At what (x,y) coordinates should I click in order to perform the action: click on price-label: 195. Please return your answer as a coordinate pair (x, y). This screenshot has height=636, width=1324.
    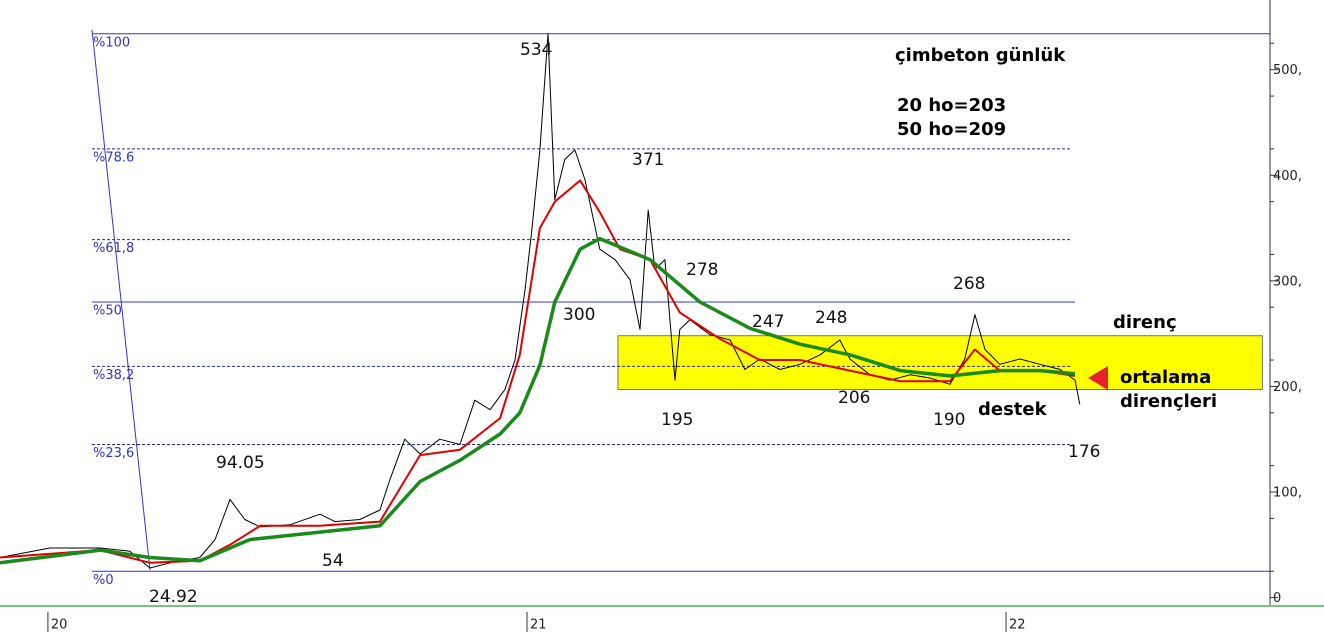
    Looking at the image, I should click on (677, 420).